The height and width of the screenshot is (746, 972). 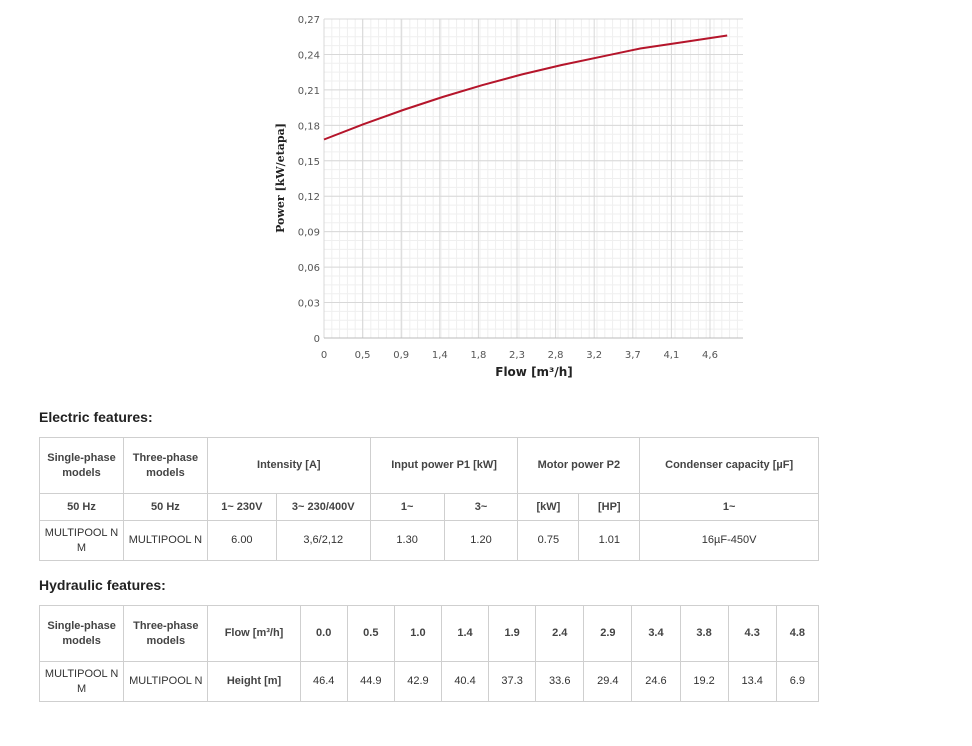 I want to click on p2-kw-value: 0.75, so click(x=548, y=540).